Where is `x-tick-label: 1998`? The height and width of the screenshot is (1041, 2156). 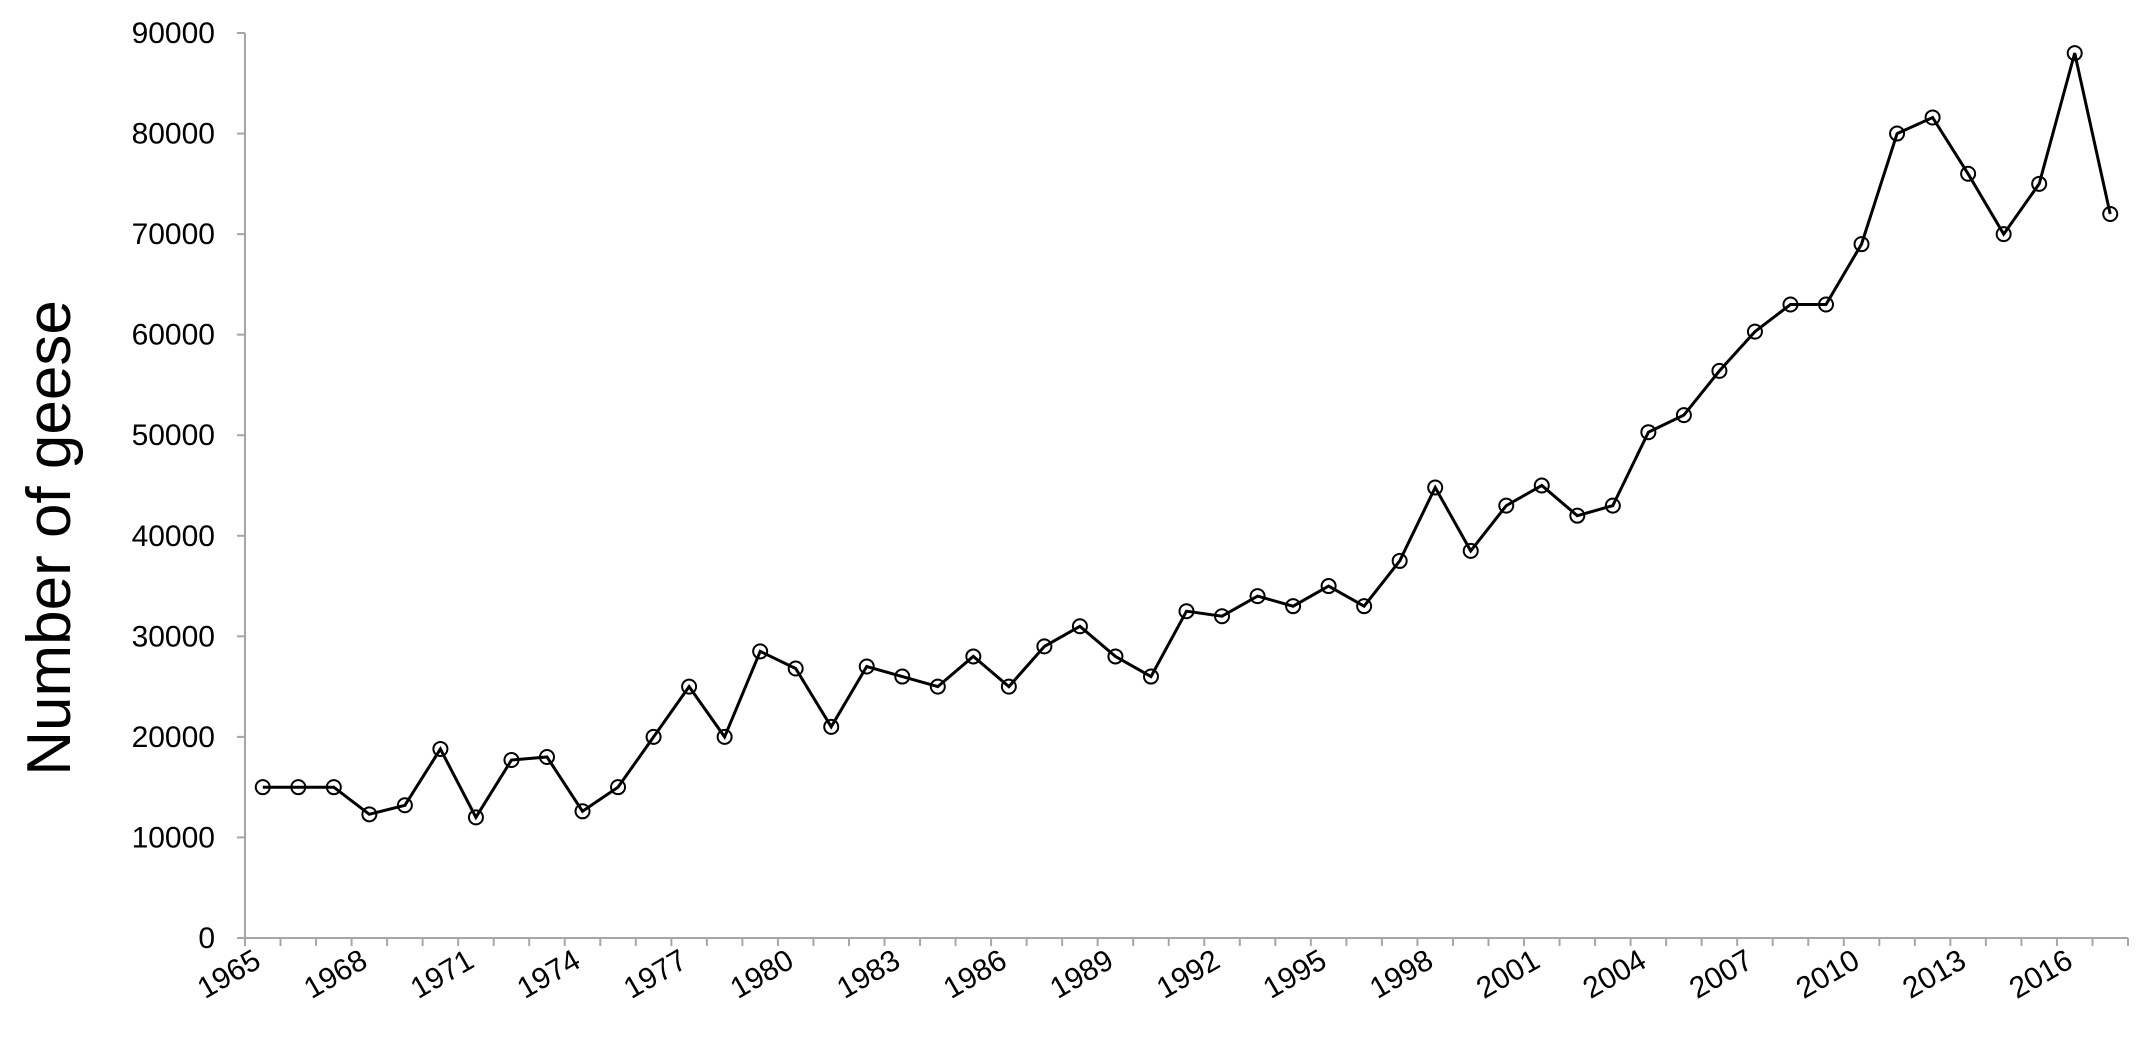 x-tick-label: 1998 is located at coordinates (1401, 974).